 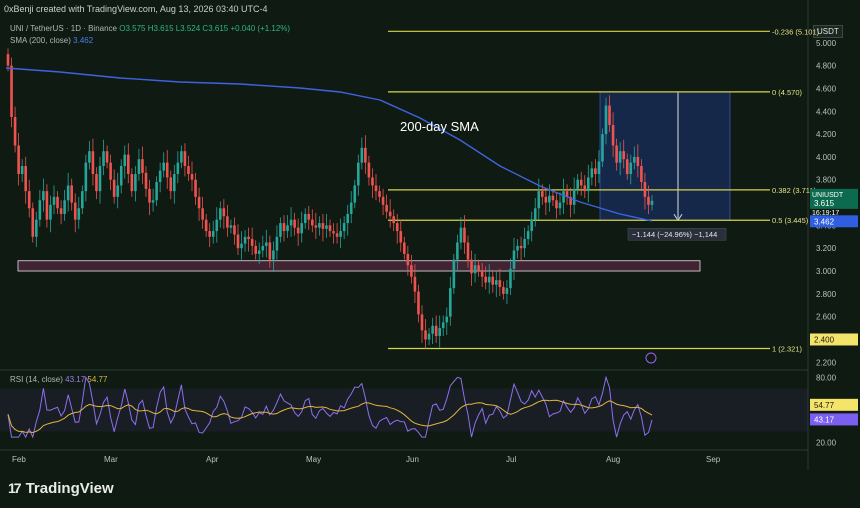 What do you see at coordinates (412, 459) in the screenshot?
I see `x-tick-label: Jun` at bounding box center [412, 459].